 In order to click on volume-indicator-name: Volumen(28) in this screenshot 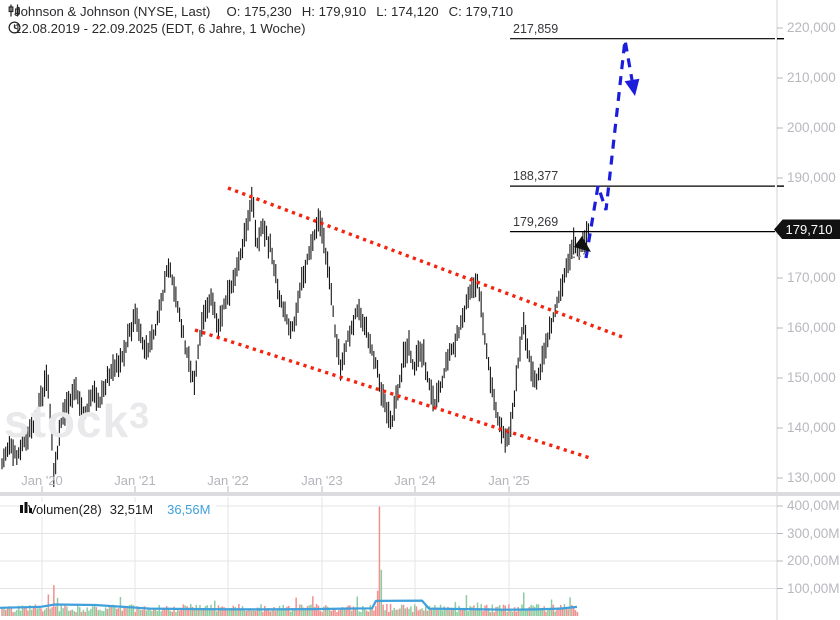, I will do `click(65, 509)`.